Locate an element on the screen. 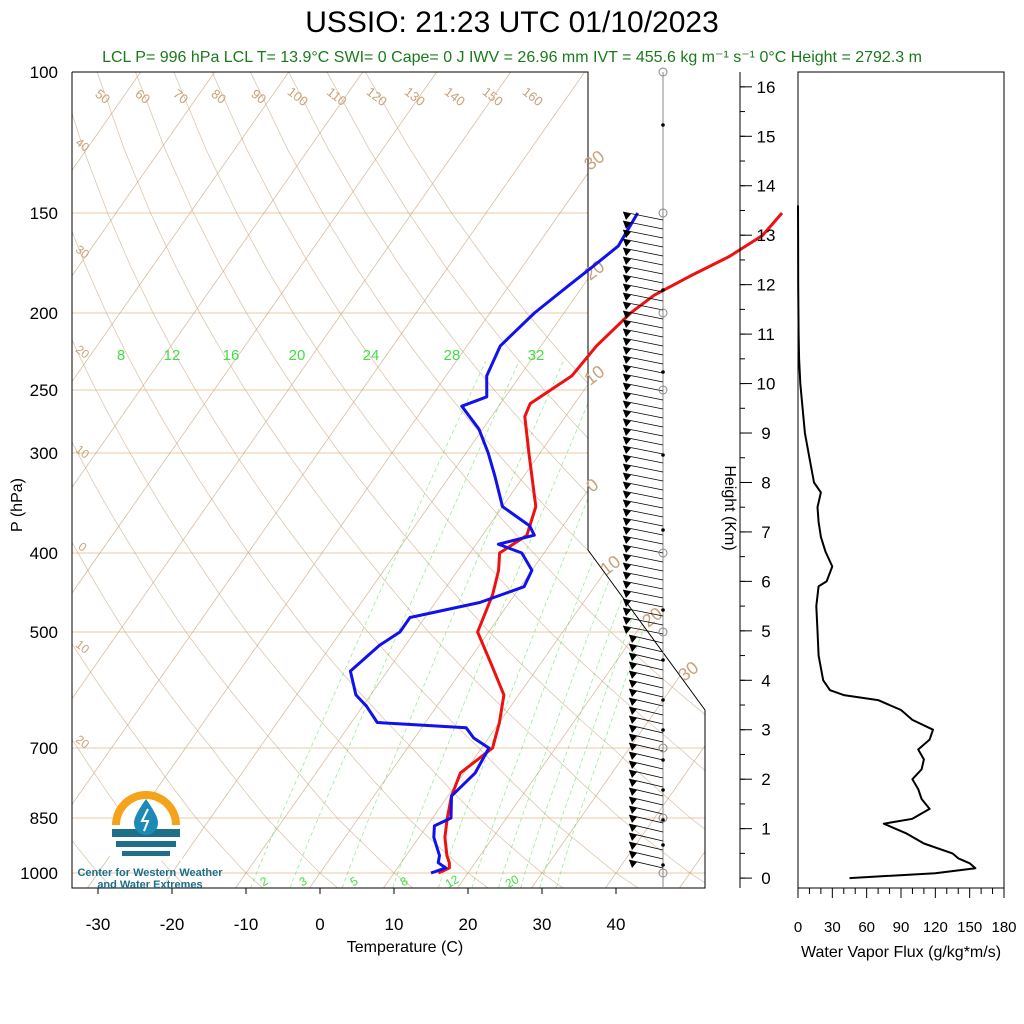 The image size is (1024, 1024). mixing-ratio-label: 24 is located at coordinates (371, 355).